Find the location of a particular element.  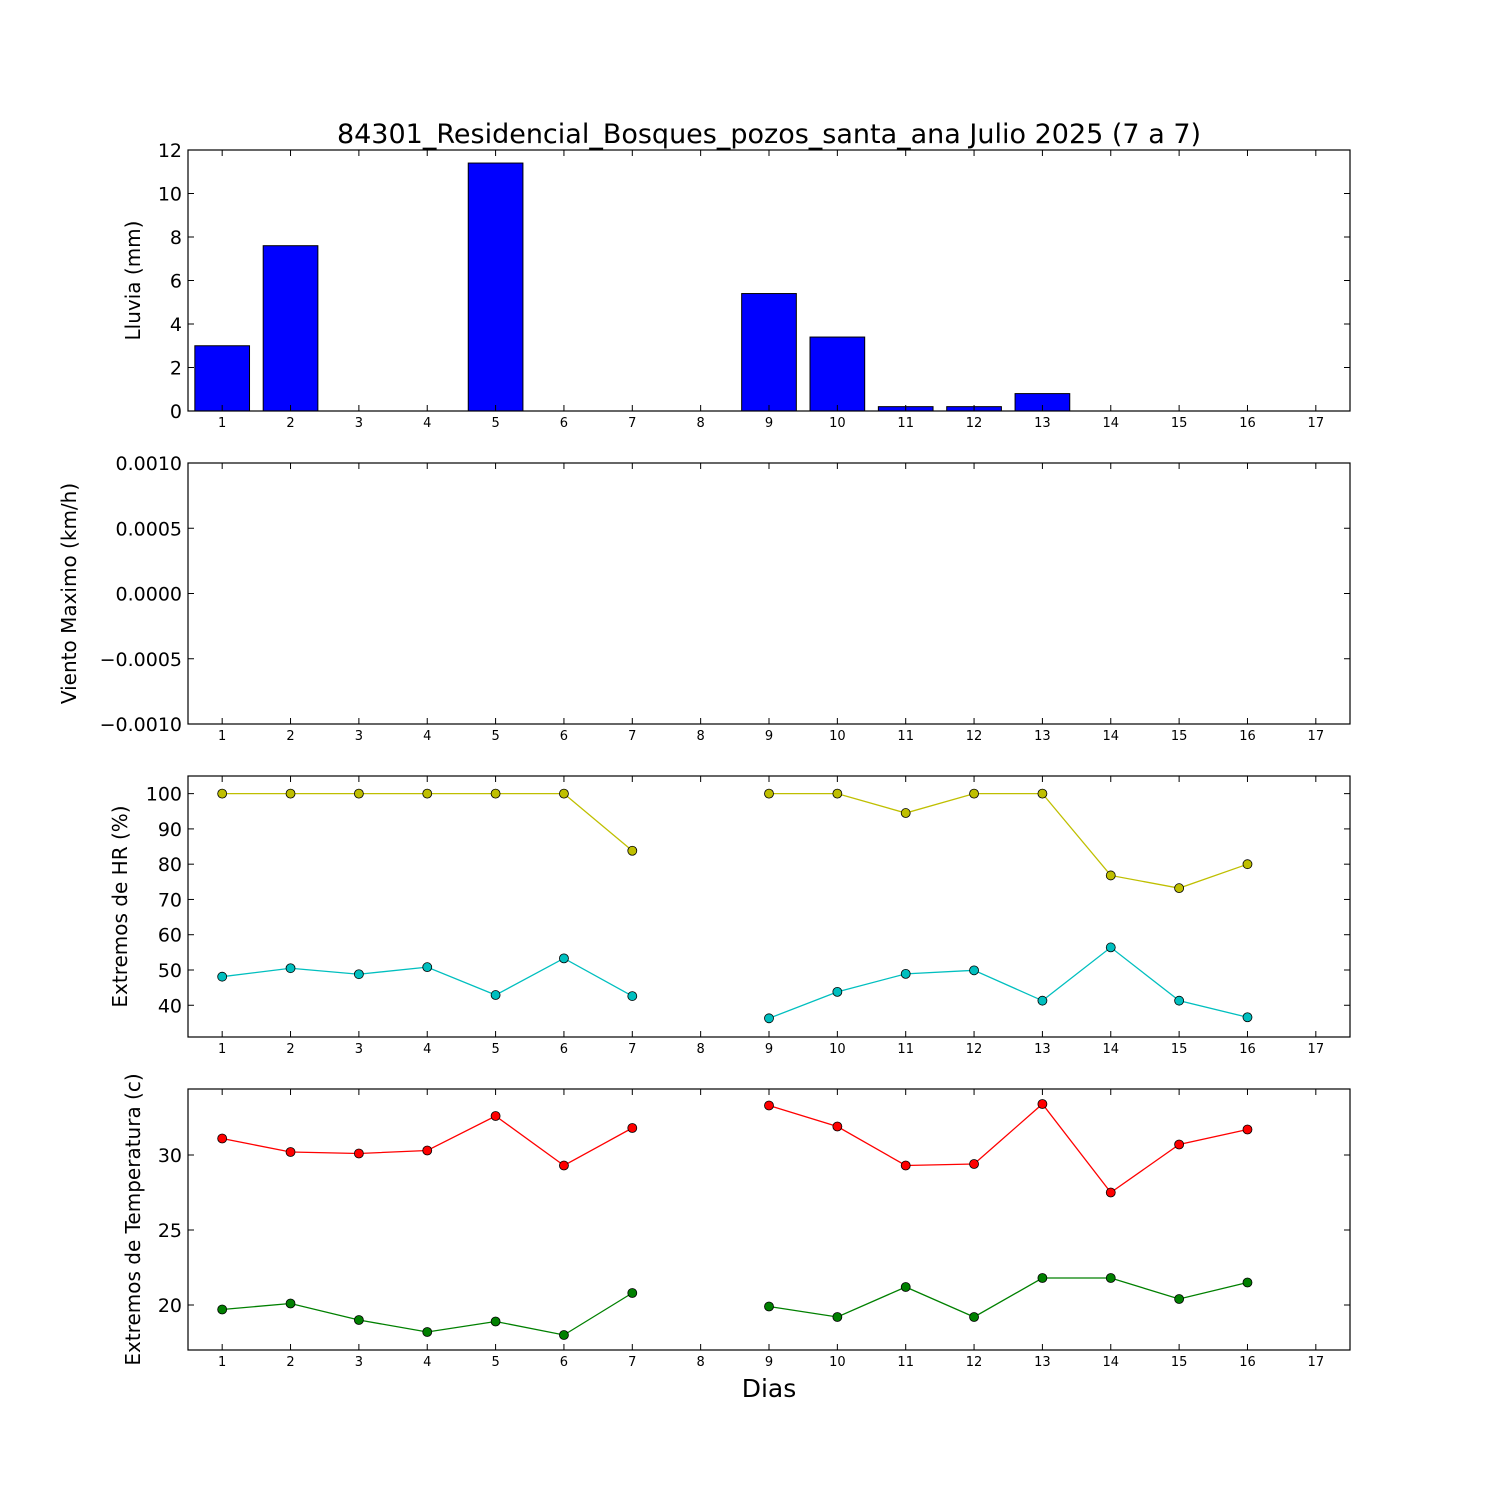

y-tick-label: 100 is located at coordinates (164, 795).